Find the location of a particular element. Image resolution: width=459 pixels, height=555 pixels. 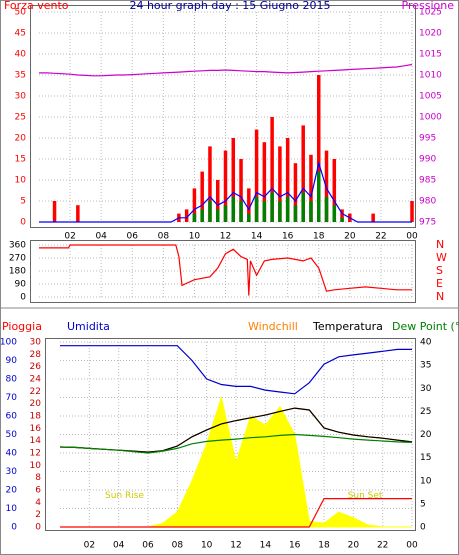

x-tick-label: 12 is located at coordinates (235, 546).